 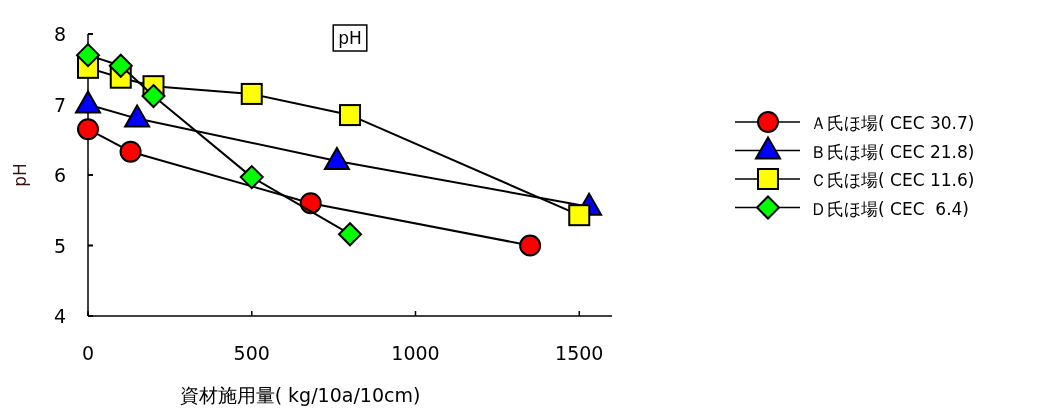 What do you see at coordinates (889, 208) in the screenshot?
I see `legend-label: Ｄ氏ほ場( CEC 6.4)` at bounding box center [889, 208].